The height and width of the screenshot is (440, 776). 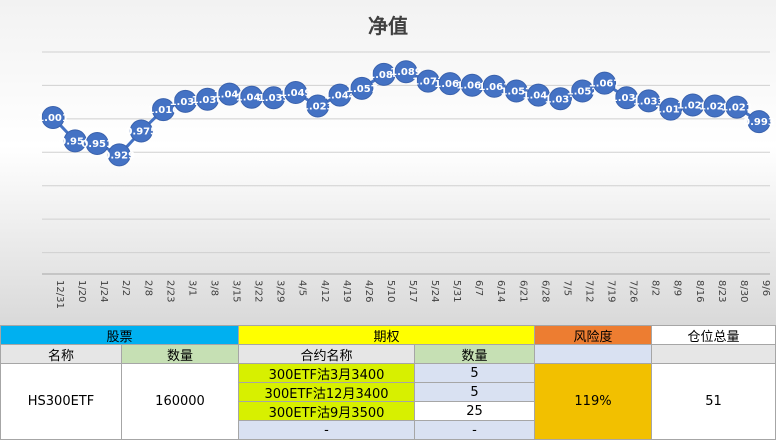 What do you see at coordinates (693, 106) in the screenshot?
I see `data-label: 1.025` at bounding box center [693, 106].